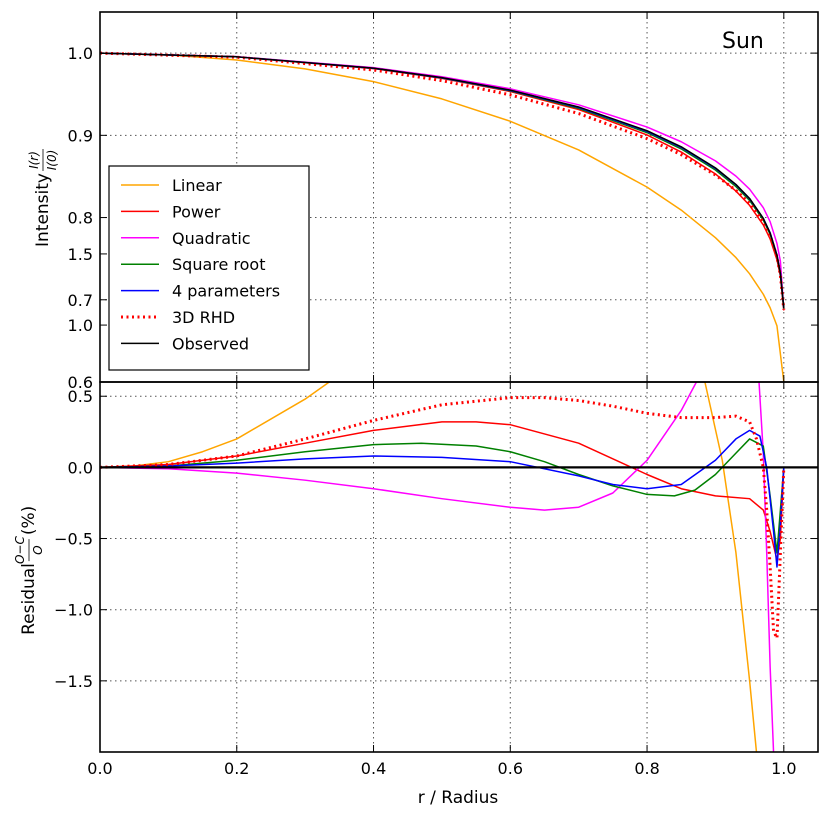 This screenshot has height=822, width=830. I want to click on legend-label: 4 parameters, so click(226, 291).